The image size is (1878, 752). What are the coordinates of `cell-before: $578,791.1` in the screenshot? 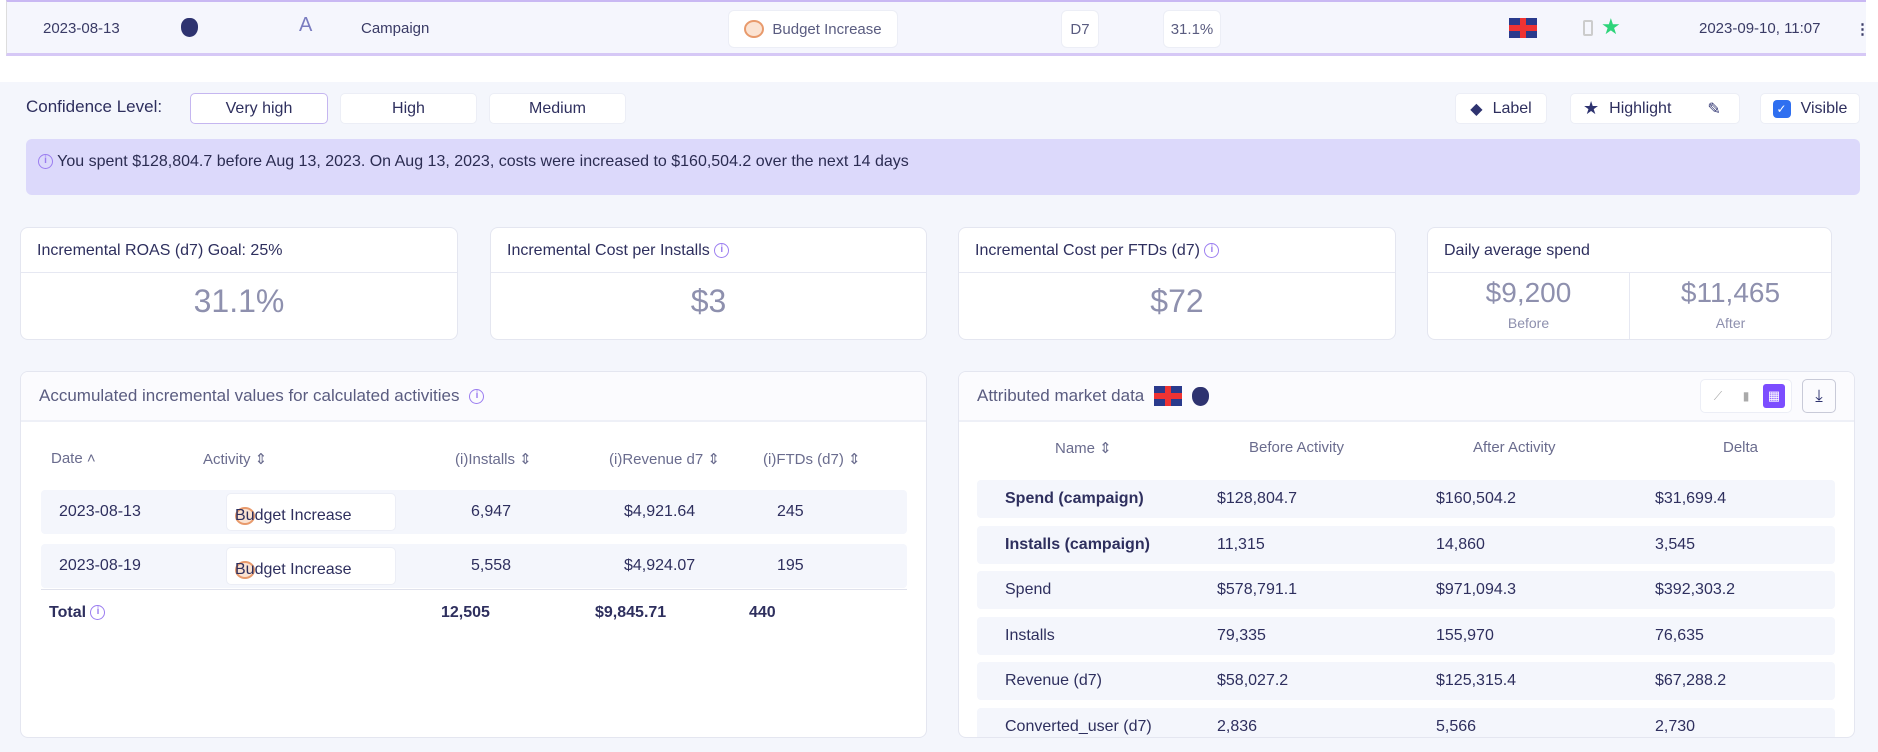 It's located at (1257, 589).